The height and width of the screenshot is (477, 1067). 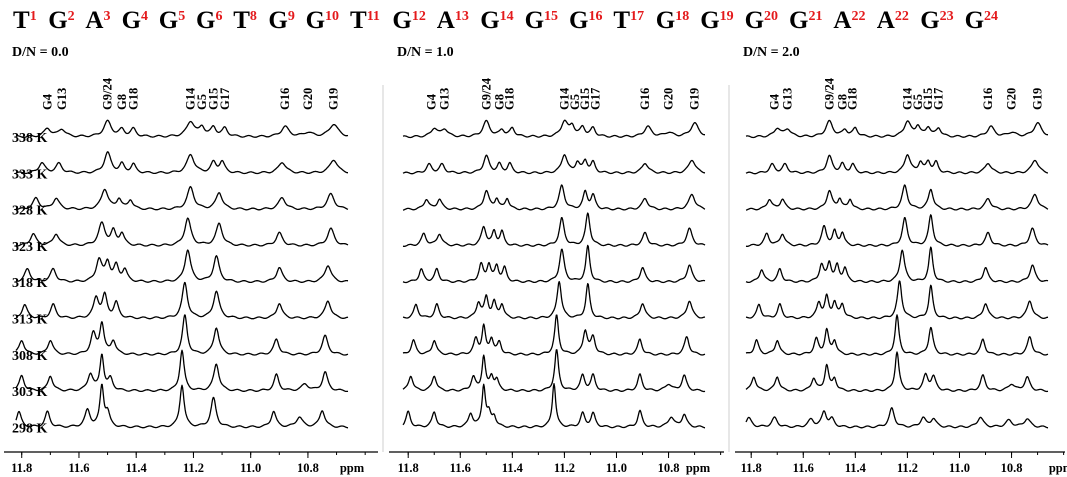 What do you see at coordinates (585, 20) in the screenshot?
I see `sequence-residue: G16` at bounding box center [585, 20].